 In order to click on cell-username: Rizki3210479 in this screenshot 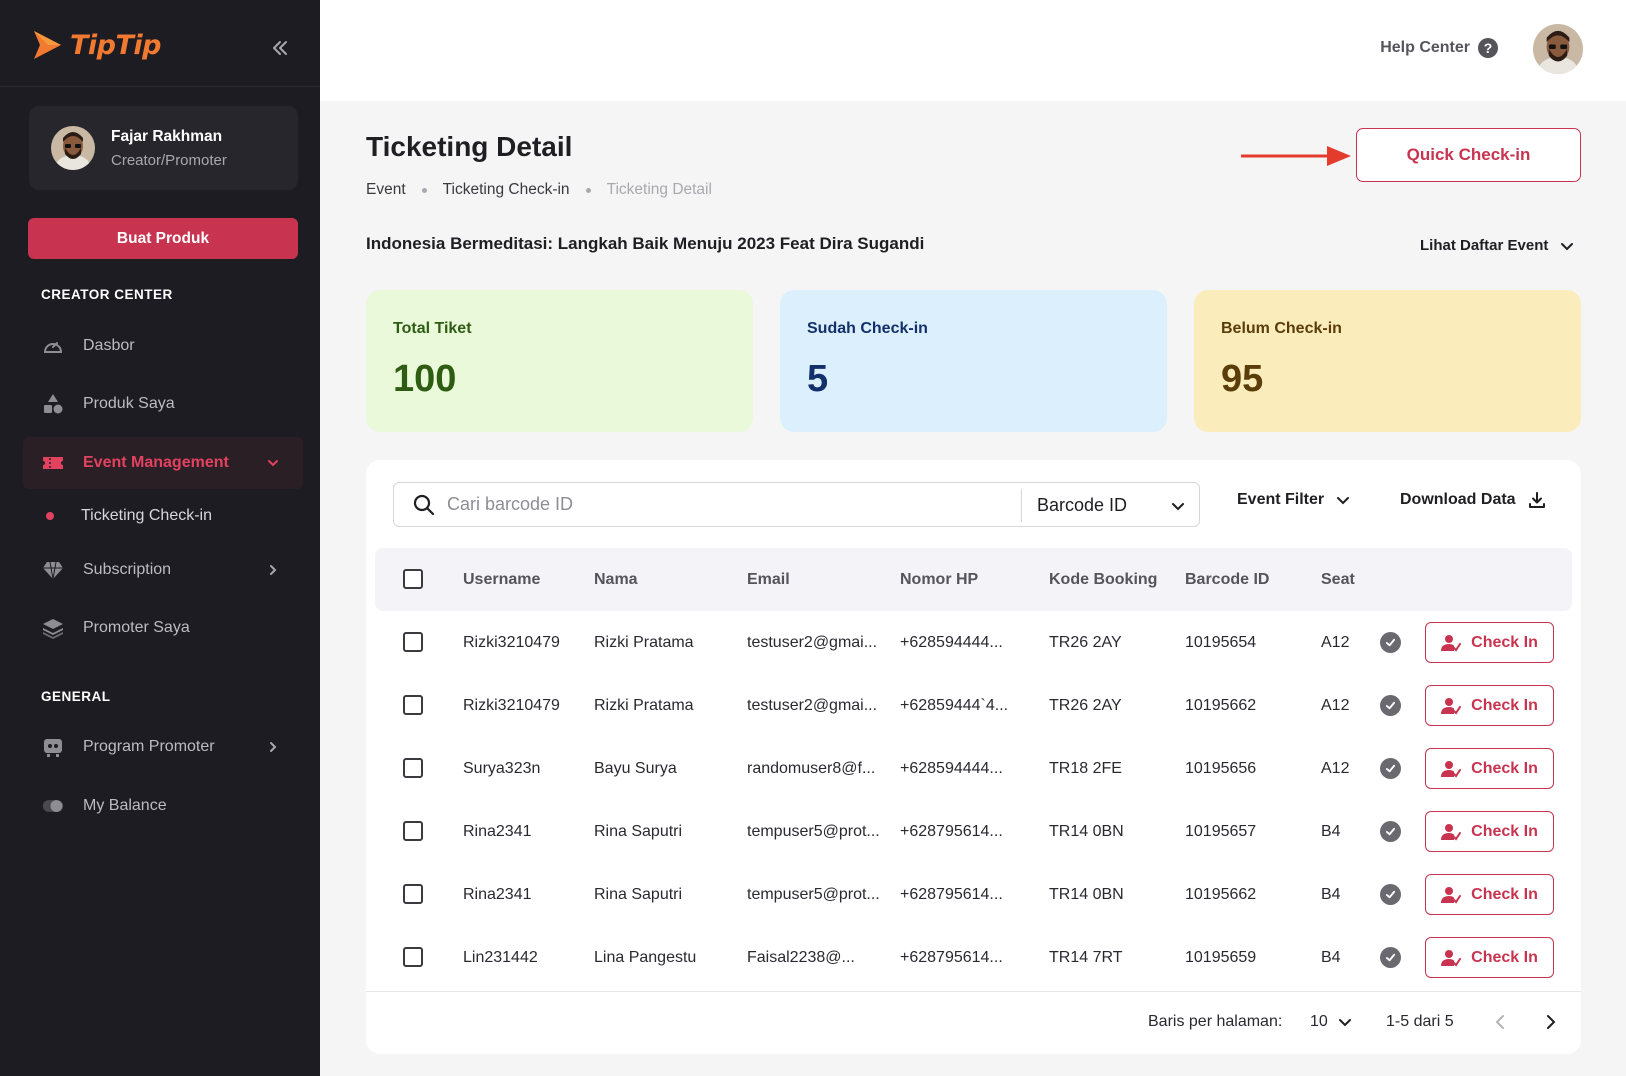, I will do `click(511, 642)`.